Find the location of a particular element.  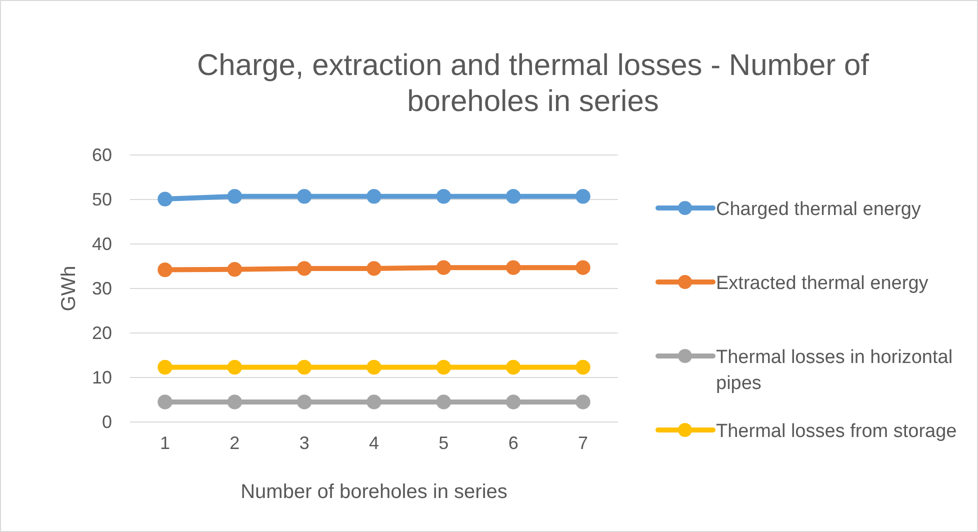

y-tick-label: 60 is located at coordinates (102, 154).